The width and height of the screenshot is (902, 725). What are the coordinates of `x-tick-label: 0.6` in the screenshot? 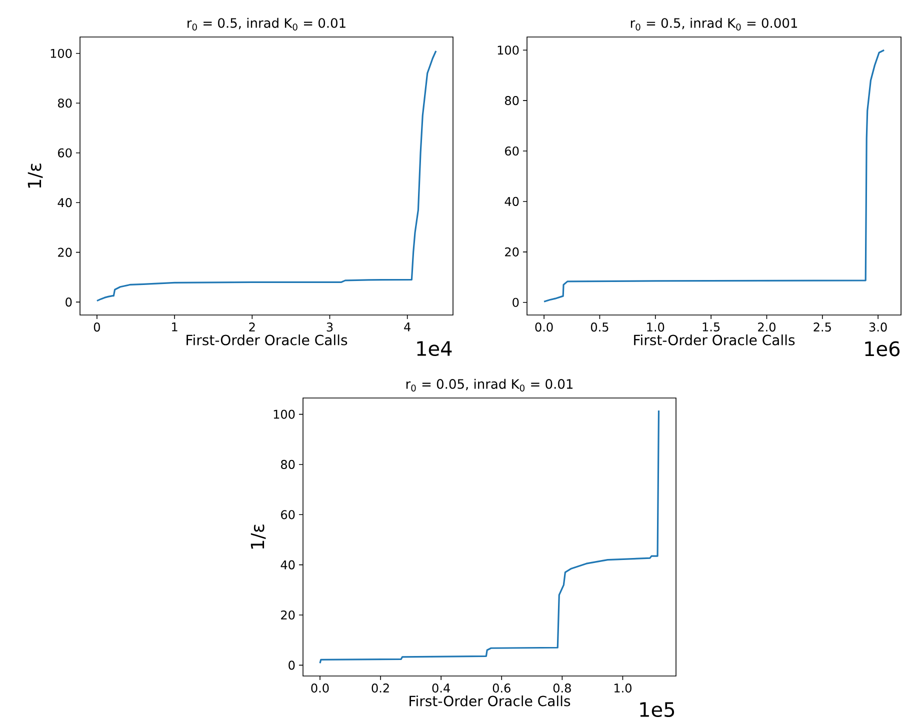 It's located at (501, 688).